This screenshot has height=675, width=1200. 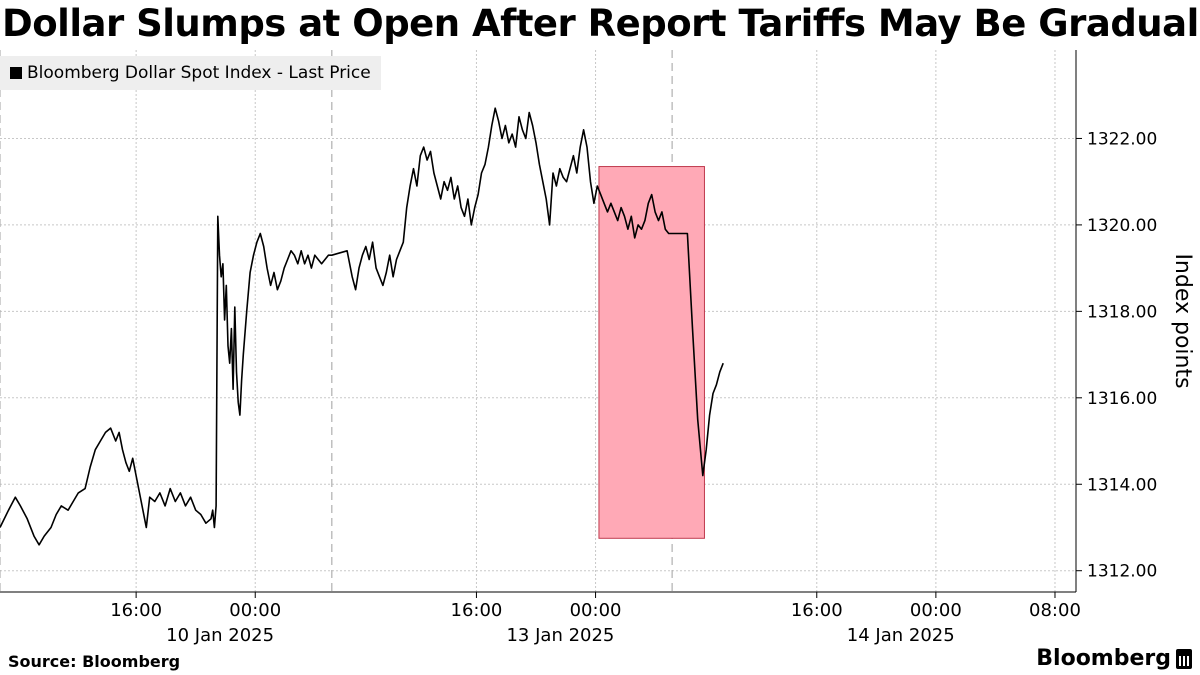 I want to click on y-tick-label: 1312.00, so click(x=1122, y=572).